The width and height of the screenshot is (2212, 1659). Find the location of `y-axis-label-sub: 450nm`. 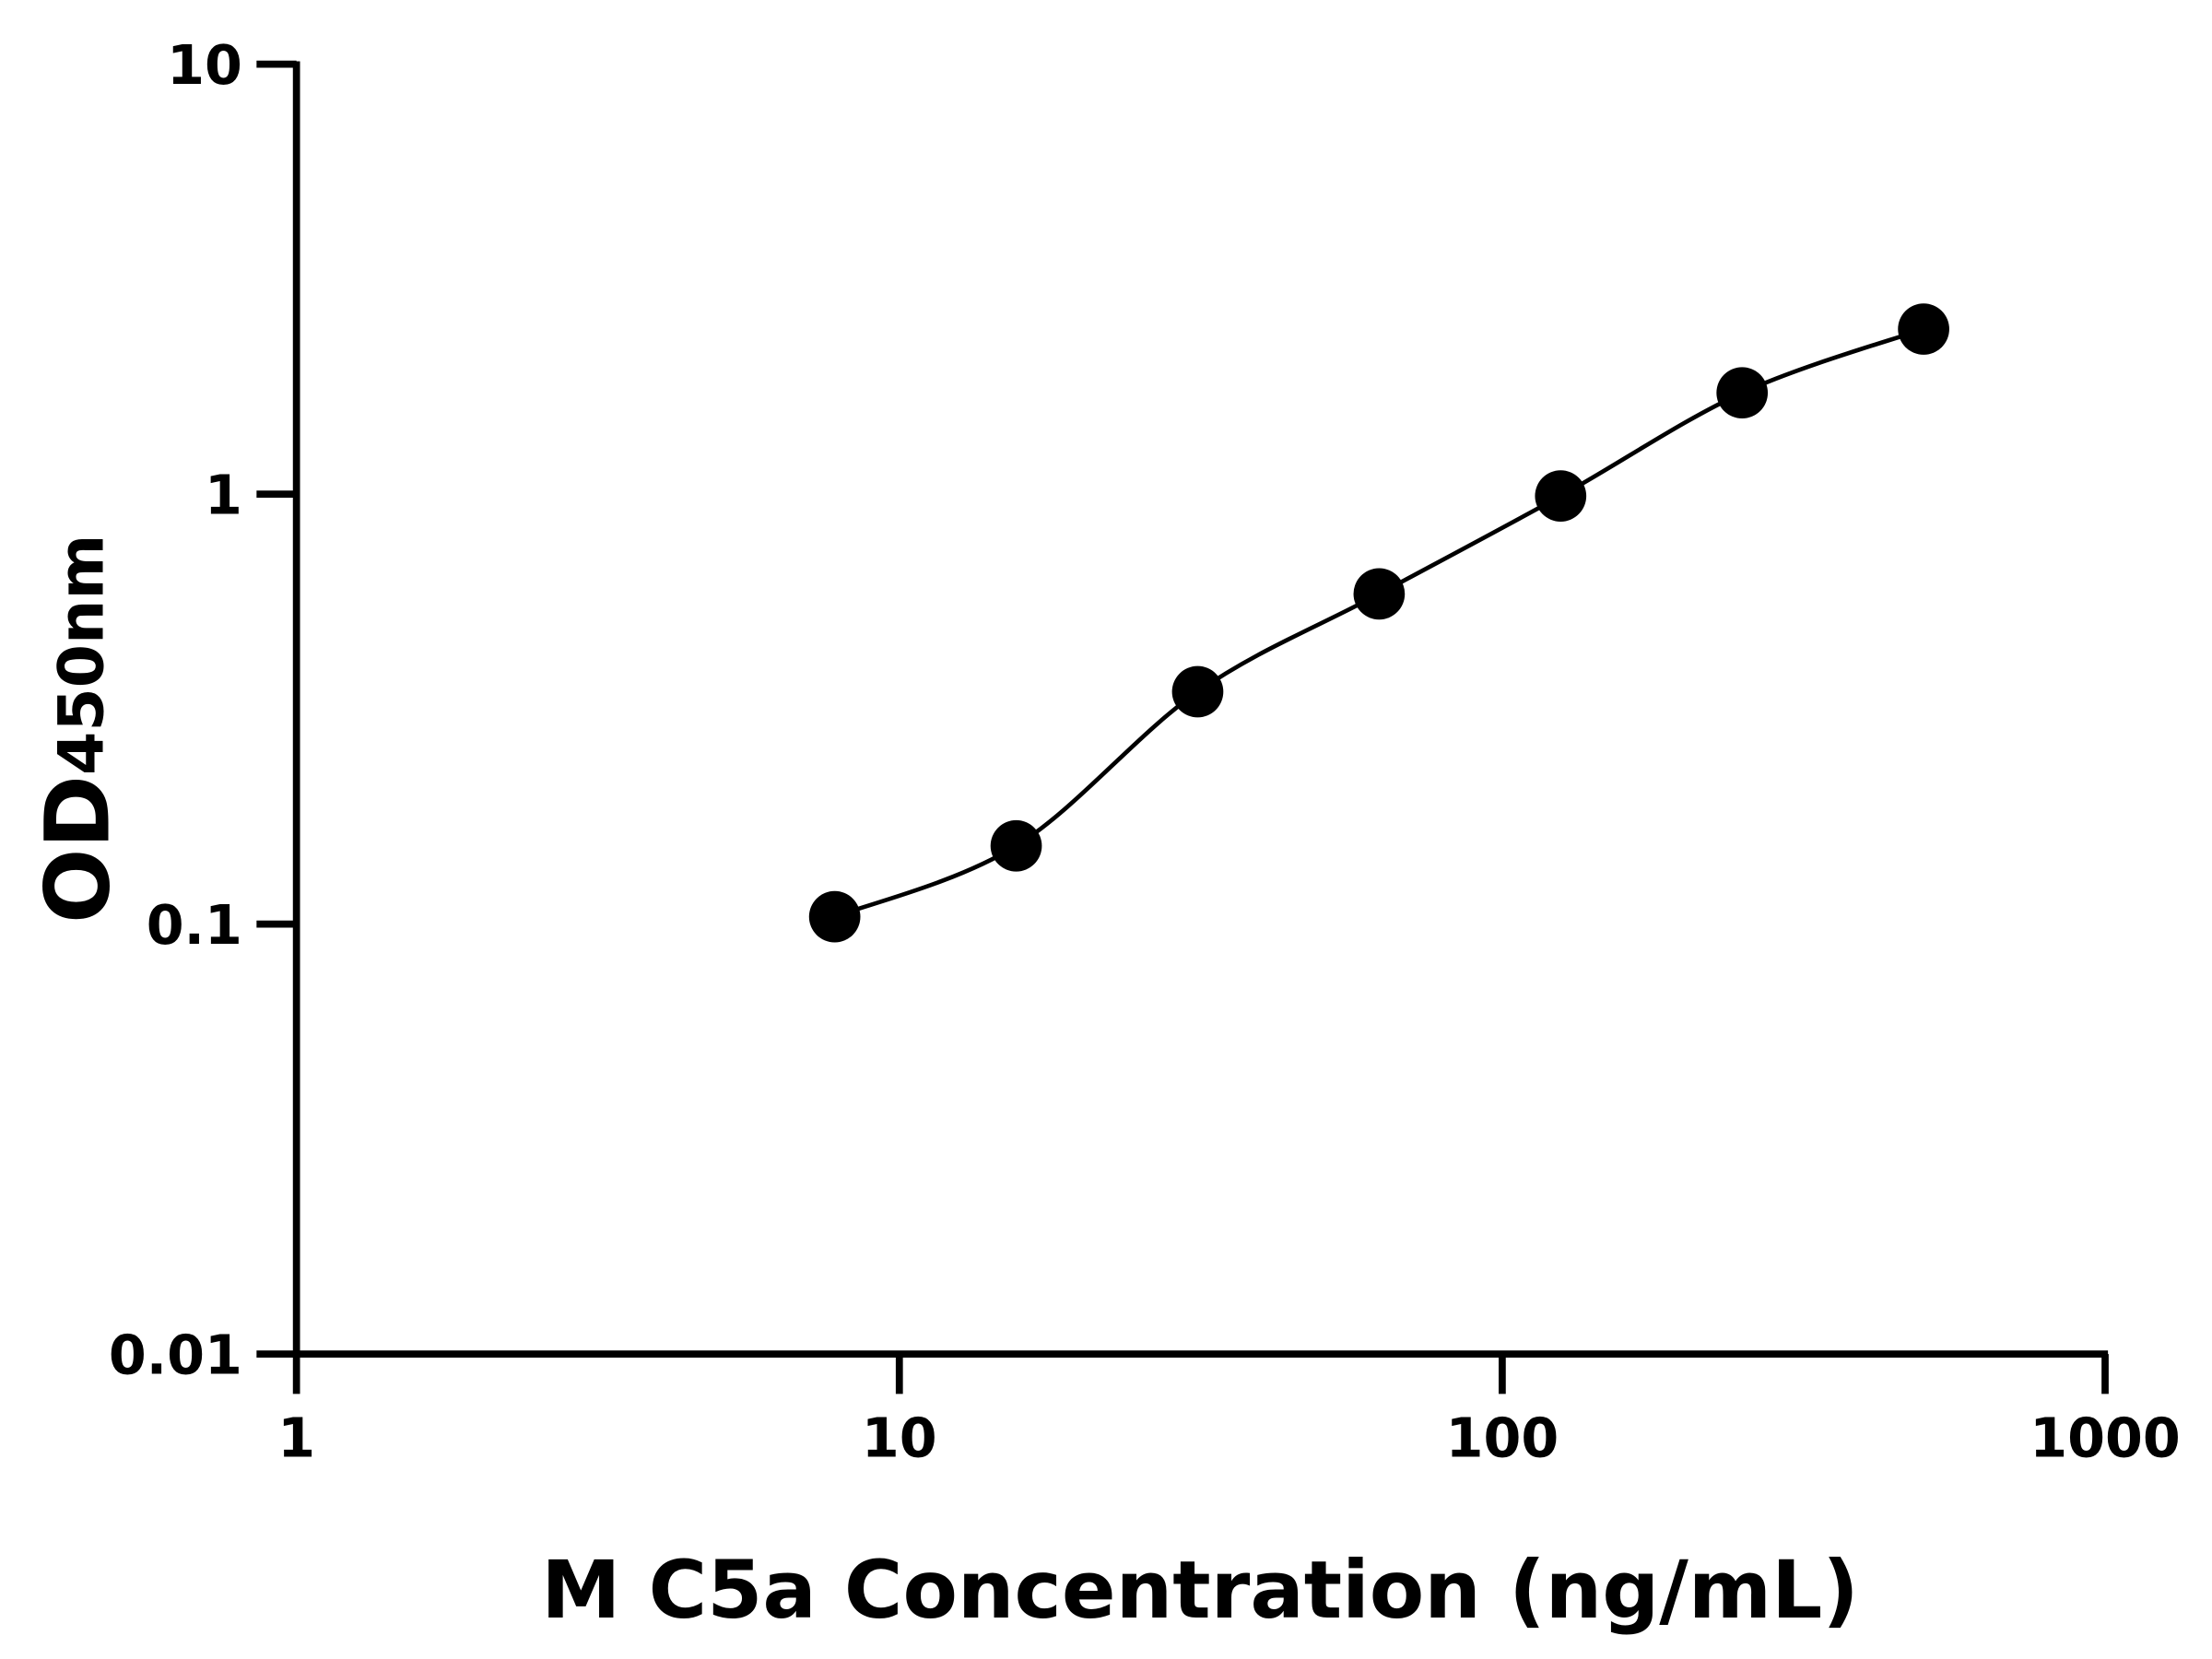

y-axis-label-sub: 450nm is located at coordinates (81, 655).